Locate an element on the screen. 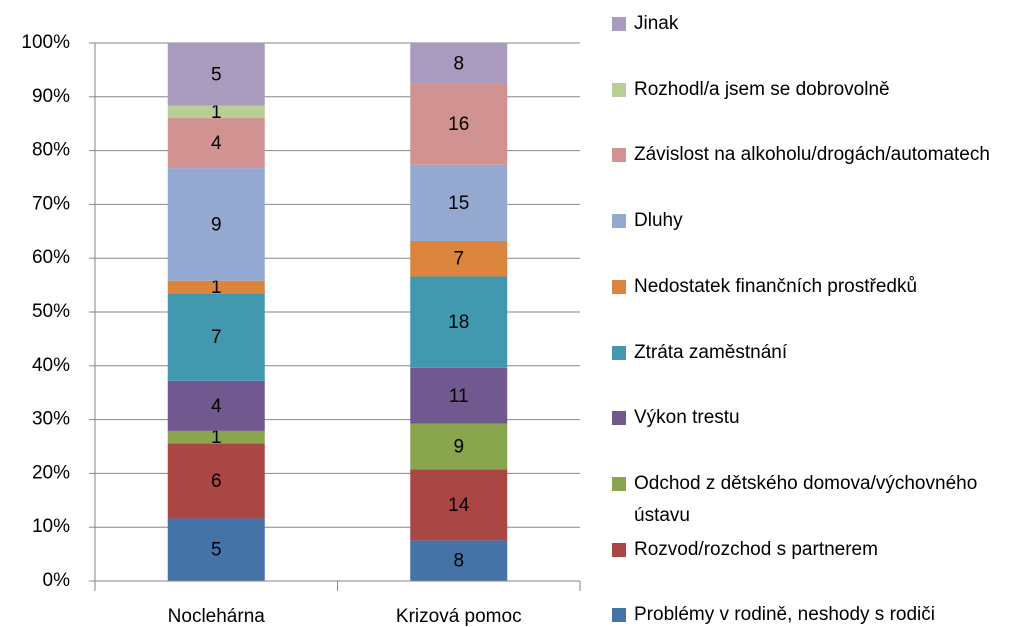 The height and width of the screenshot is (627, 1030). y-tick-label: 70% is located at coordinates (51, 203).